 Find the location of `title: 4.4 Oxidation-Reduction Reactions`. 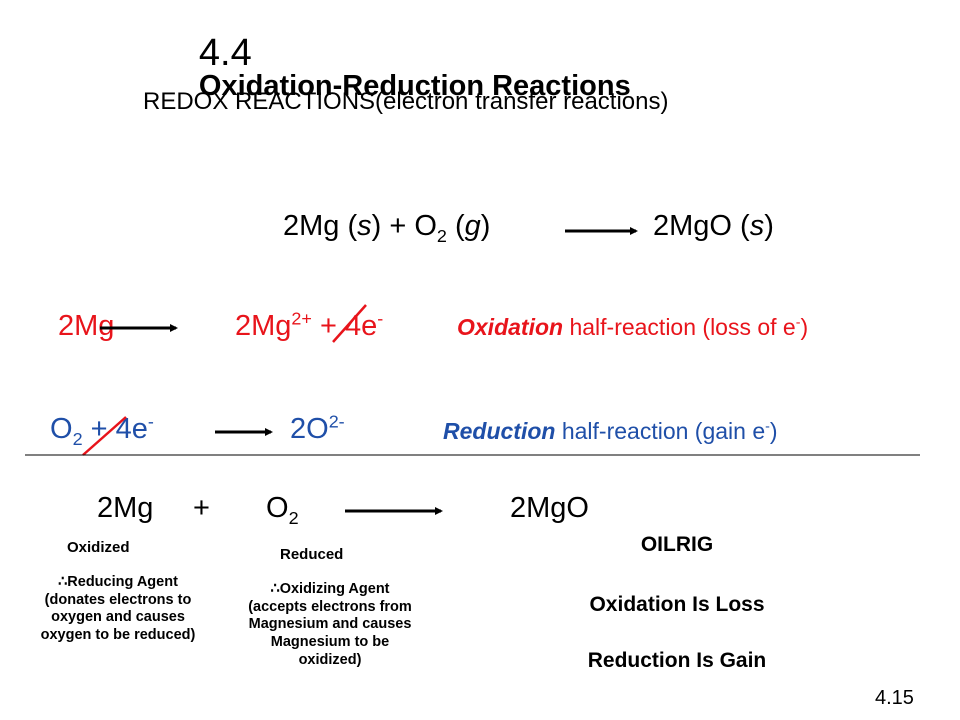

title: 4.4 Oxidation-Reduction Reactions is located at coordinates (410, 59).